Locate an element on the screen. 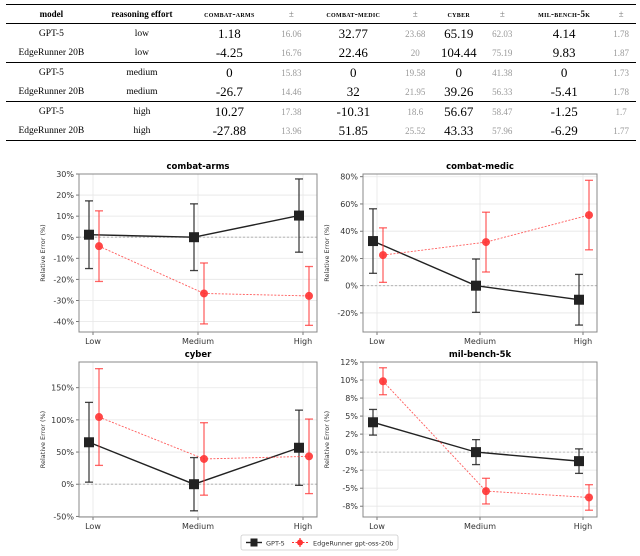 The width and height of the screenshot is (640, 556). cell-cyber-pm: 41.38 is located at coordinates (502, 72).